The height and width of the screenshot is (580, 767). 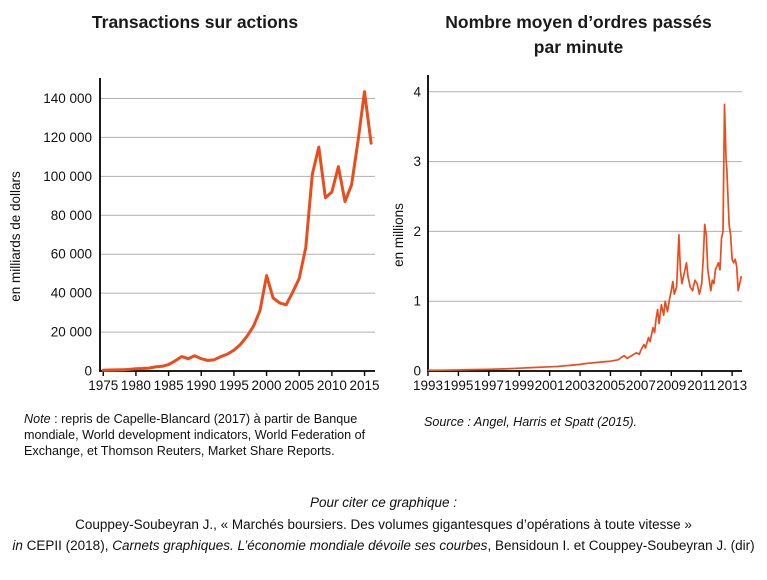 I want to click on right-chart-source: Source : Angel, Harris et Spatt (2015)., so click(x=530, y=422).